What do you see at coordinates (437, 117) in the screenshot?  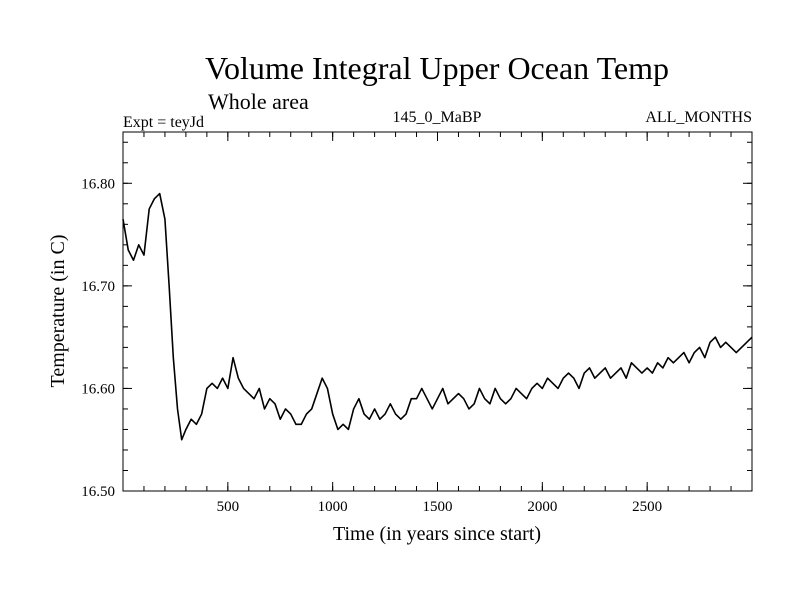 I see `period-label: 145_0_MaBP` at bounding box center [437, 117].